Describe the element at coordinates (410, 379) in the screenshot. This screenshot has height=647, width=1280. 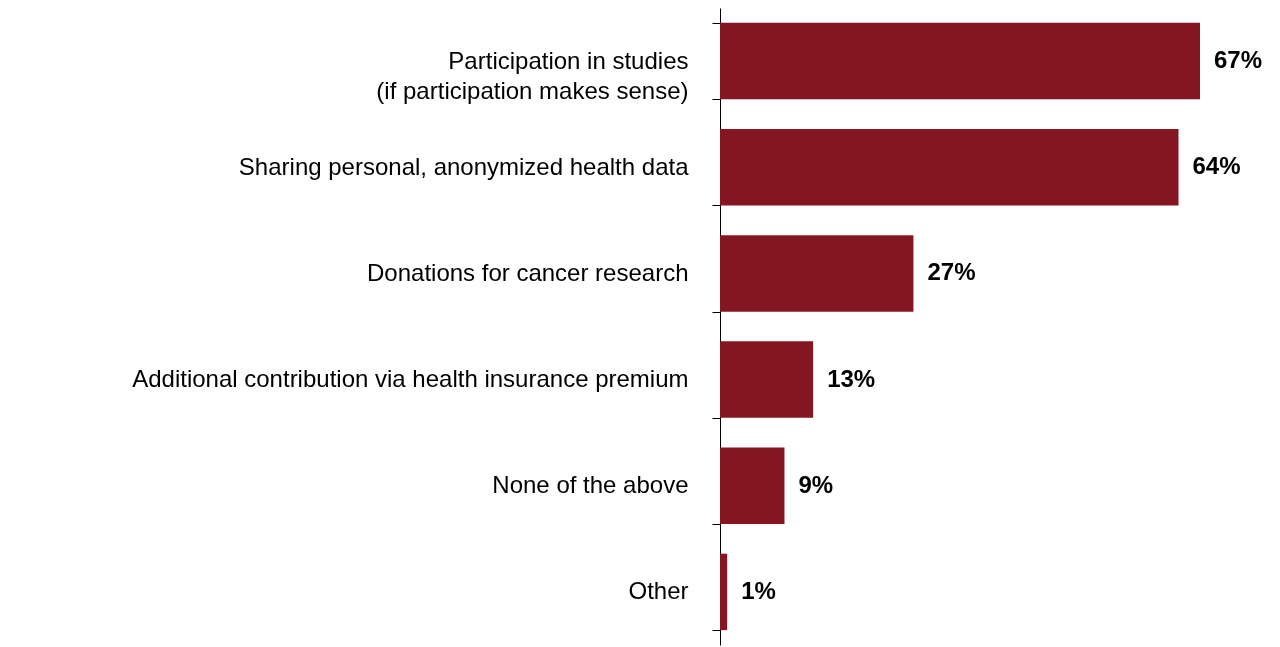
I see `y-tick-label: Additional contribution via health insurance premium` at that location.